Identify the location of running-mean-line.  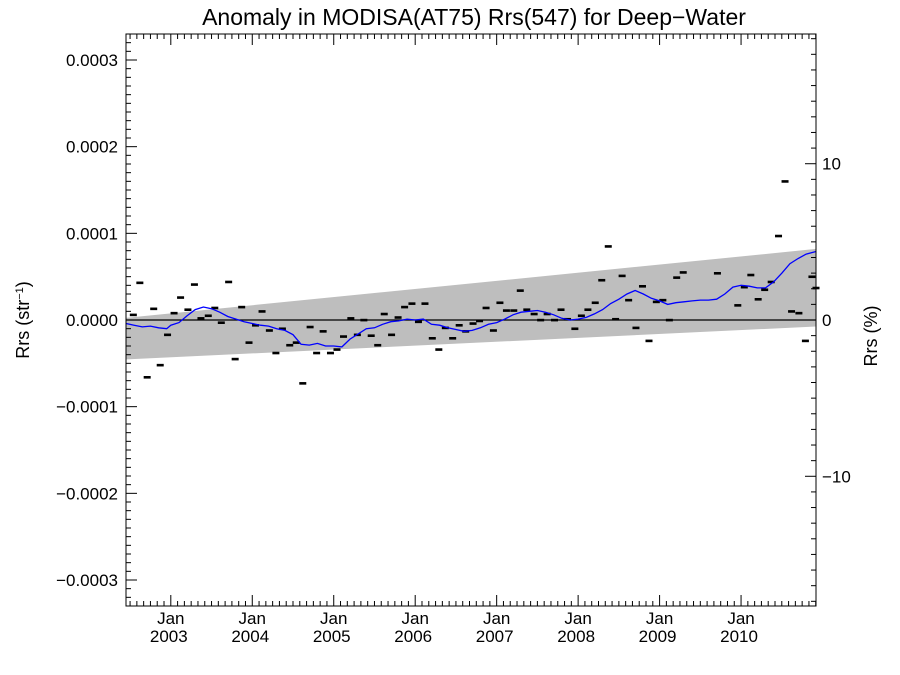
(471, 299).